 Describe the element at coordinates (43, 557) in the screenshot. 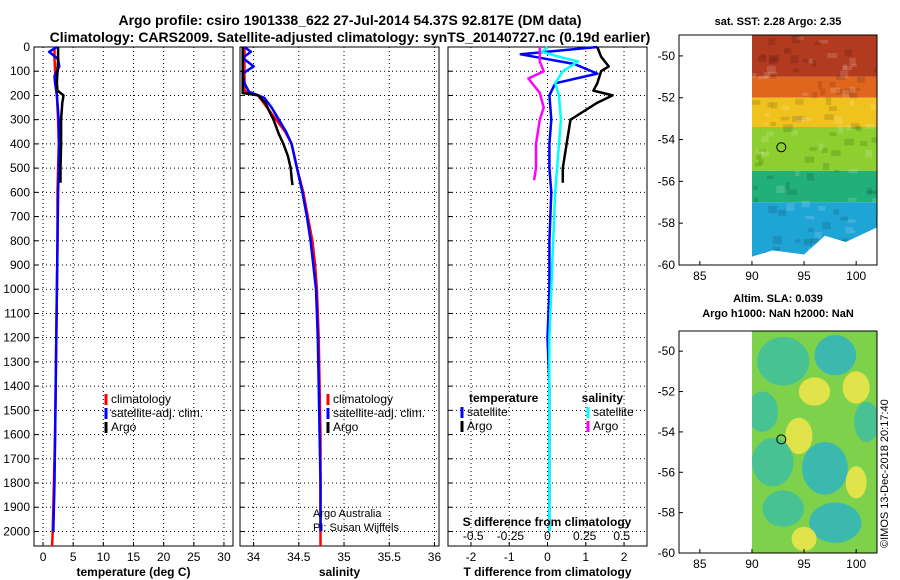

I see `x-tick-label: 0` at that location.